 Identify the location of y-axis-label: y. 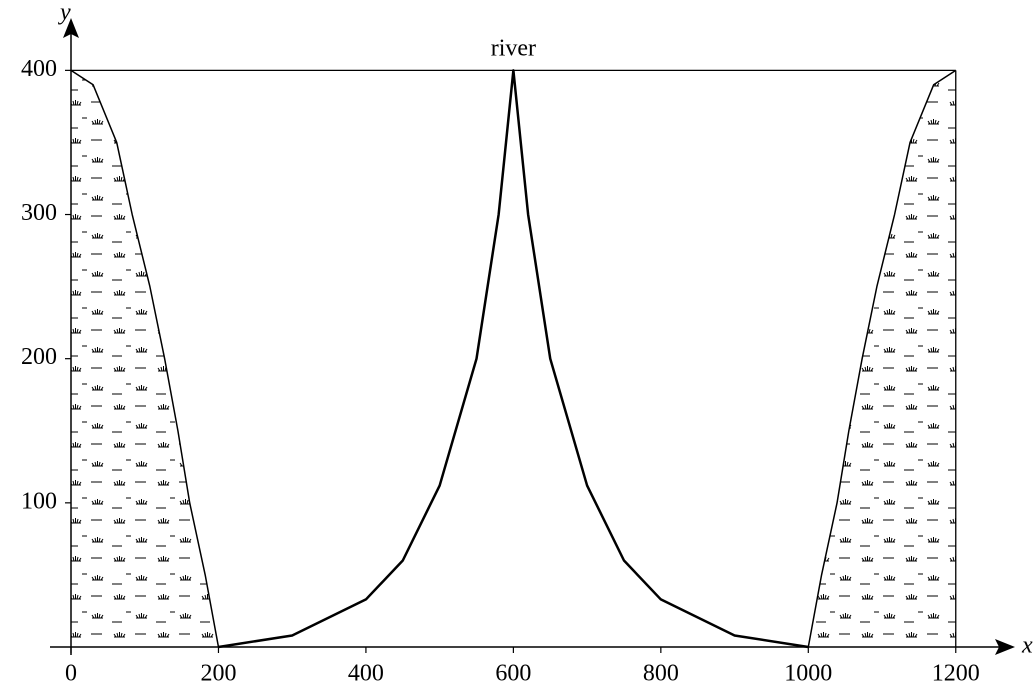
(64, 13).